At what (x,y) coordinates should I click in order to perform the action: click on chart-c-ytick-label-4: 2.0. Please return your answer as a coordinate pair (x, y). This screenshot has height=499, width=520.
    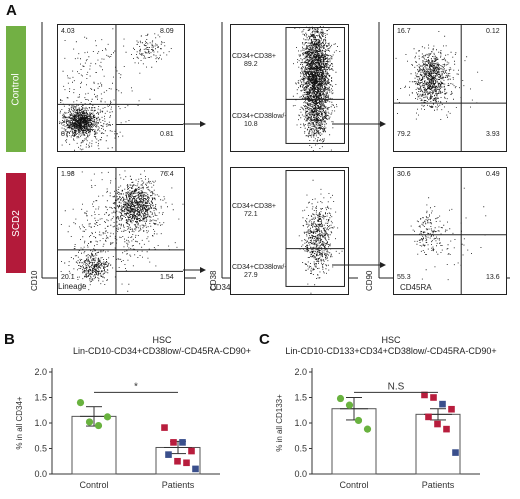
    Looking at the image, I should click on (300, 372).